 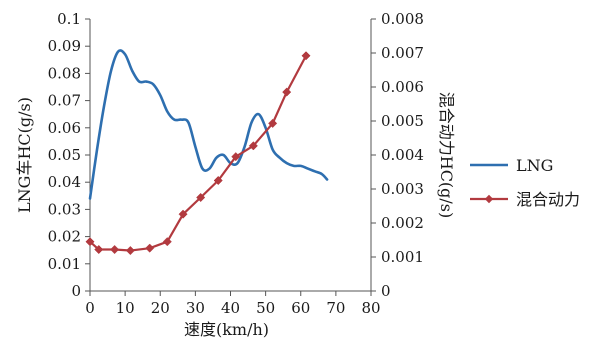 What do you see at coordinates (335, 308) in the screenshot?
I see `x-tick-label: 70` at bounding box center [335, 308].